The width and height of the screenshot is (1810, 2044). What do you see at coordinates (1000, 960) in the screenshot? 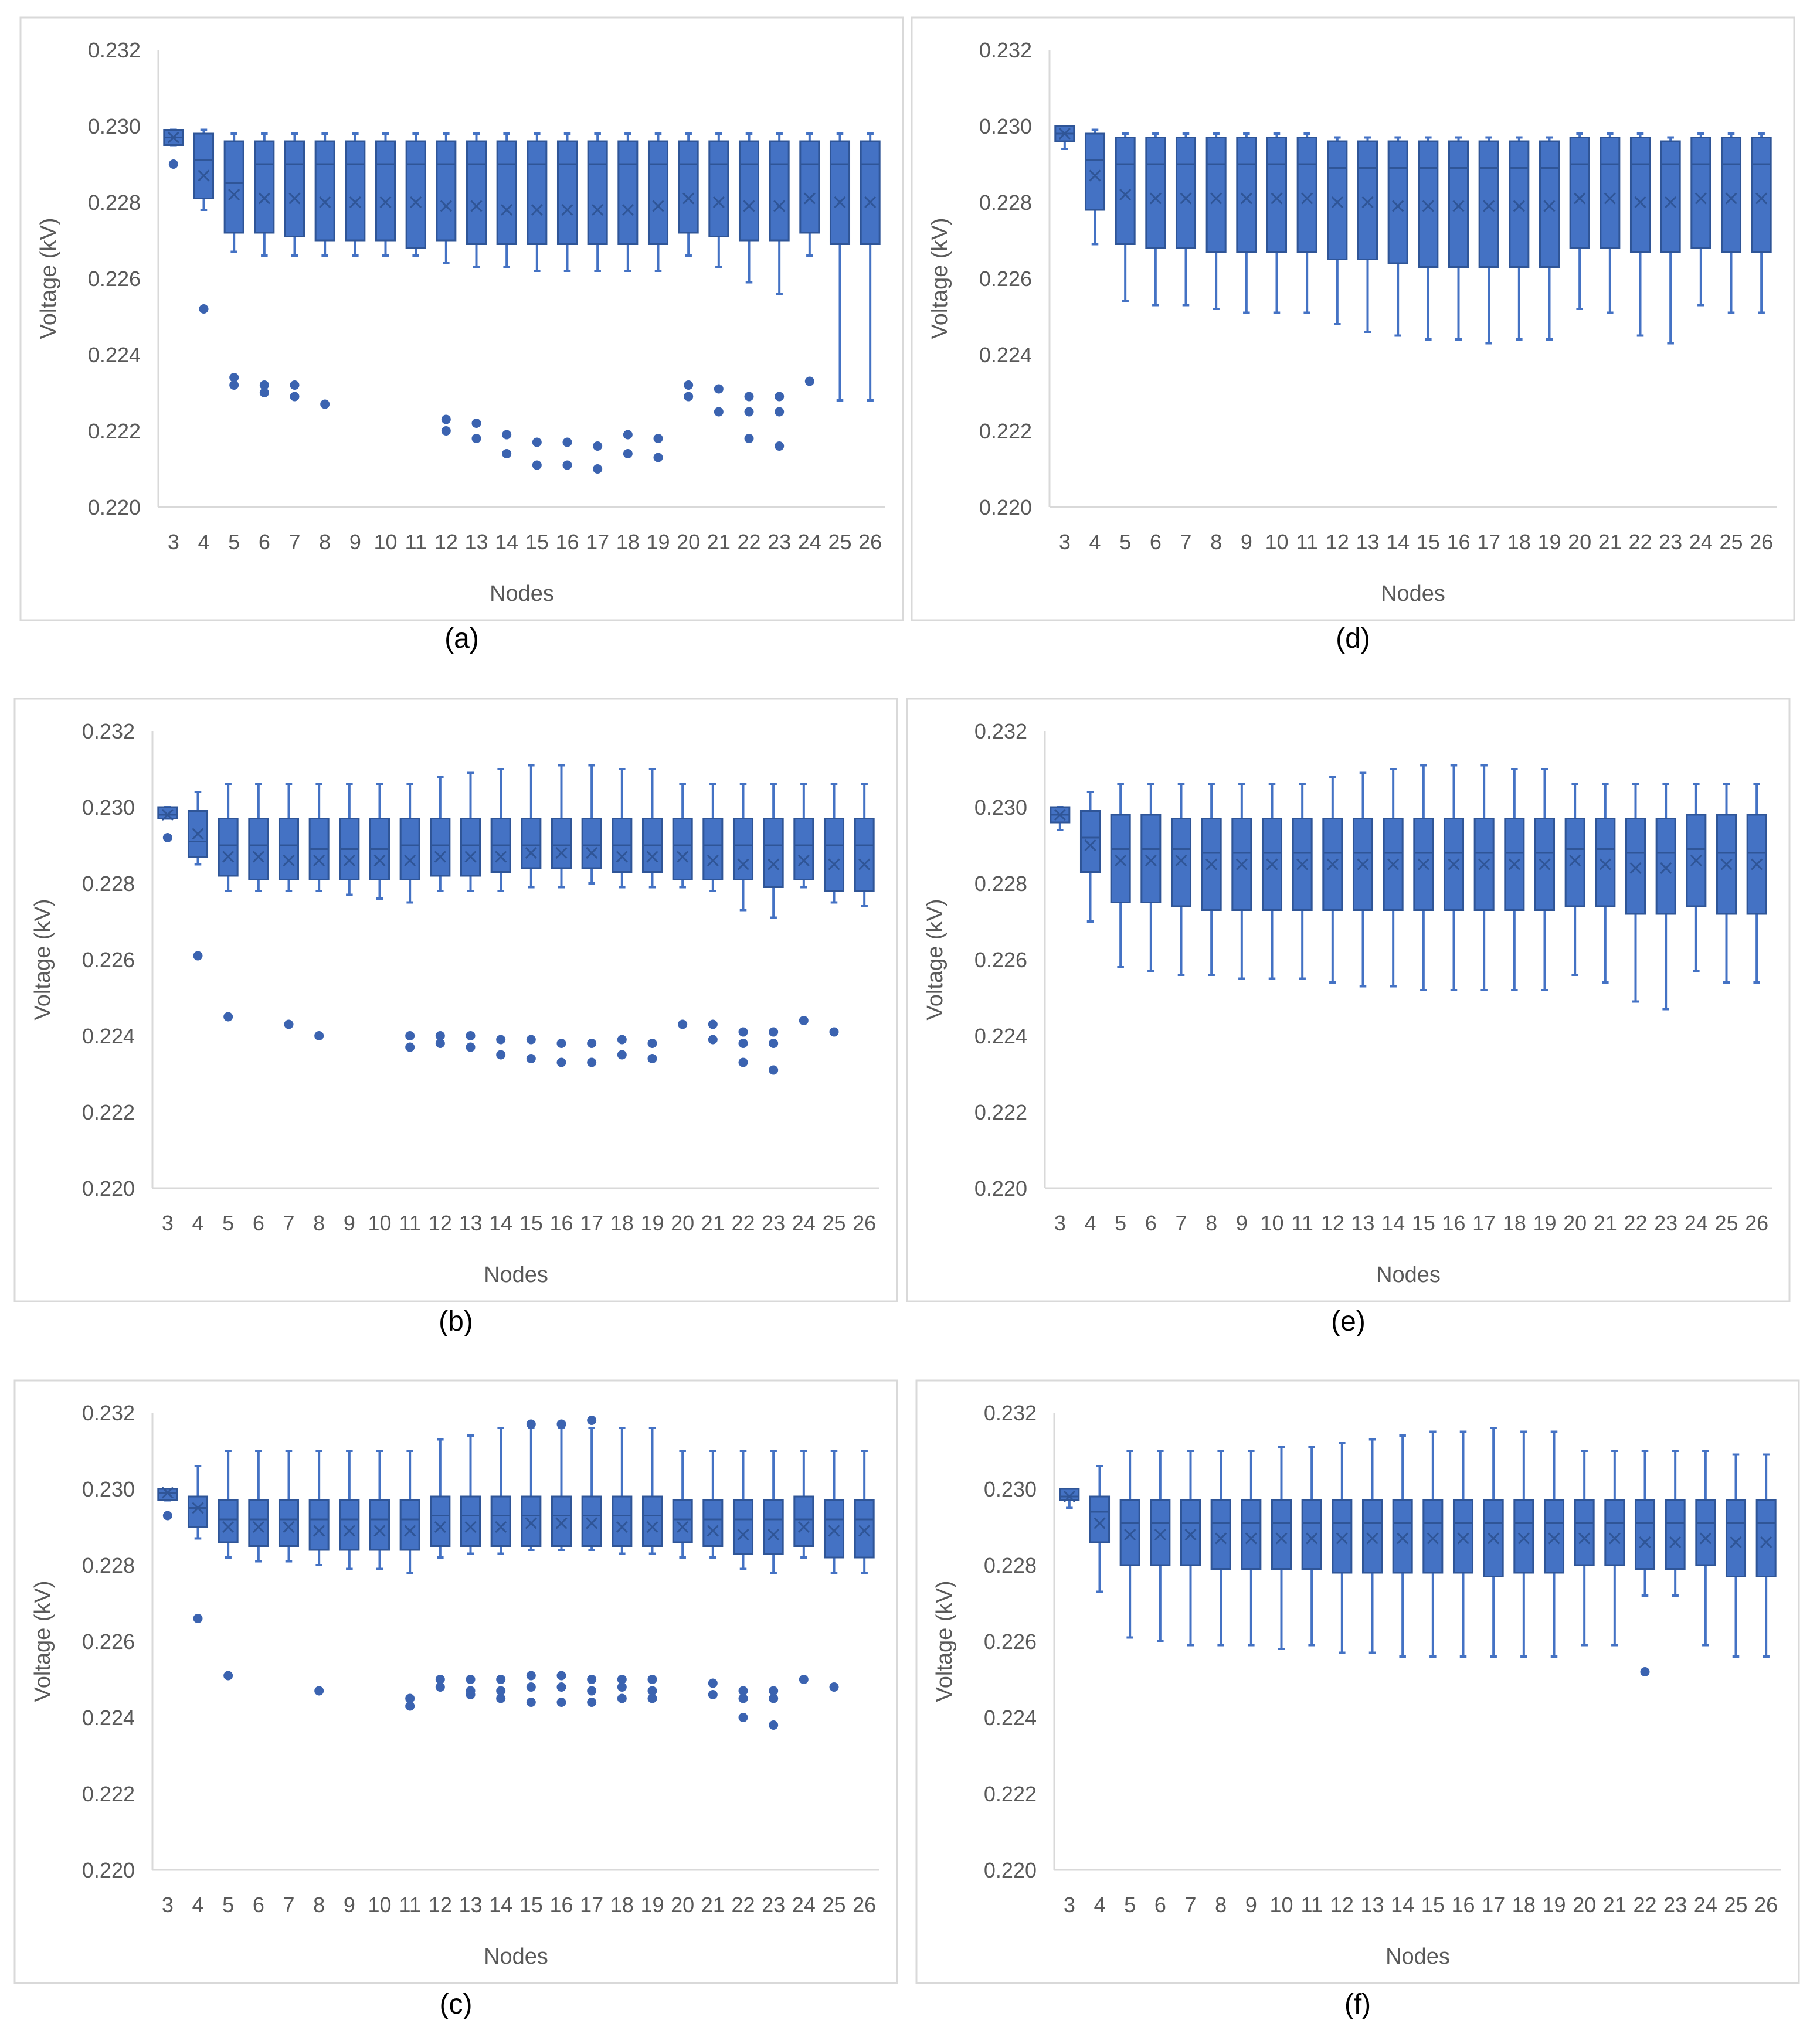
I see `y-tick-label: 0.226` at bounding box center [1000, 960].